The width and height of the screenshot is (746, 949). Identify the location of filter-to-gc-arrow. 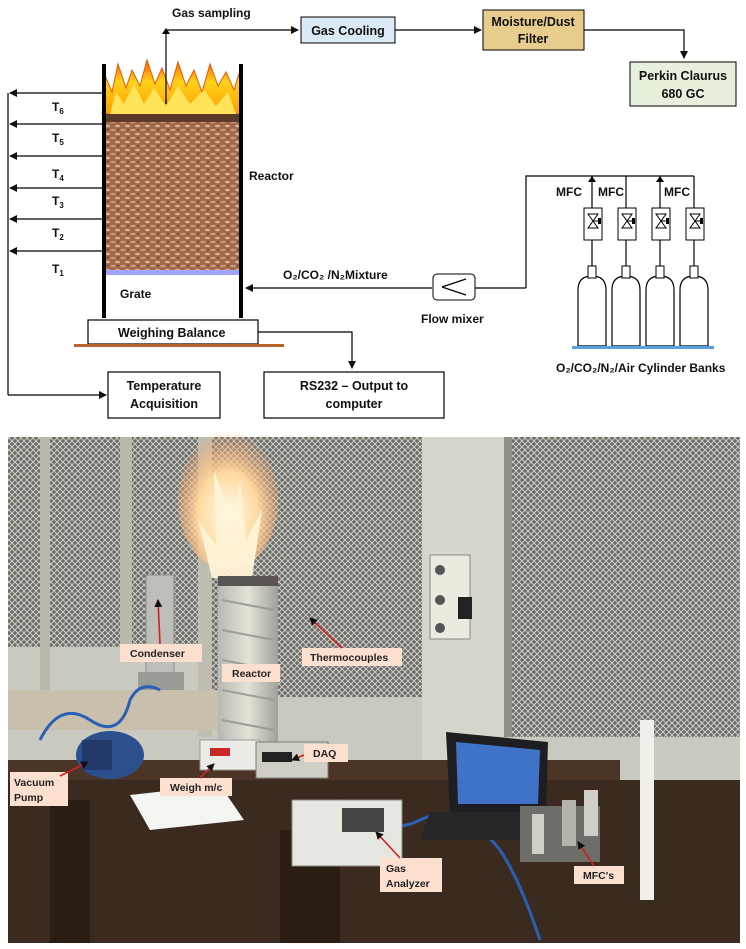
(634, 44).